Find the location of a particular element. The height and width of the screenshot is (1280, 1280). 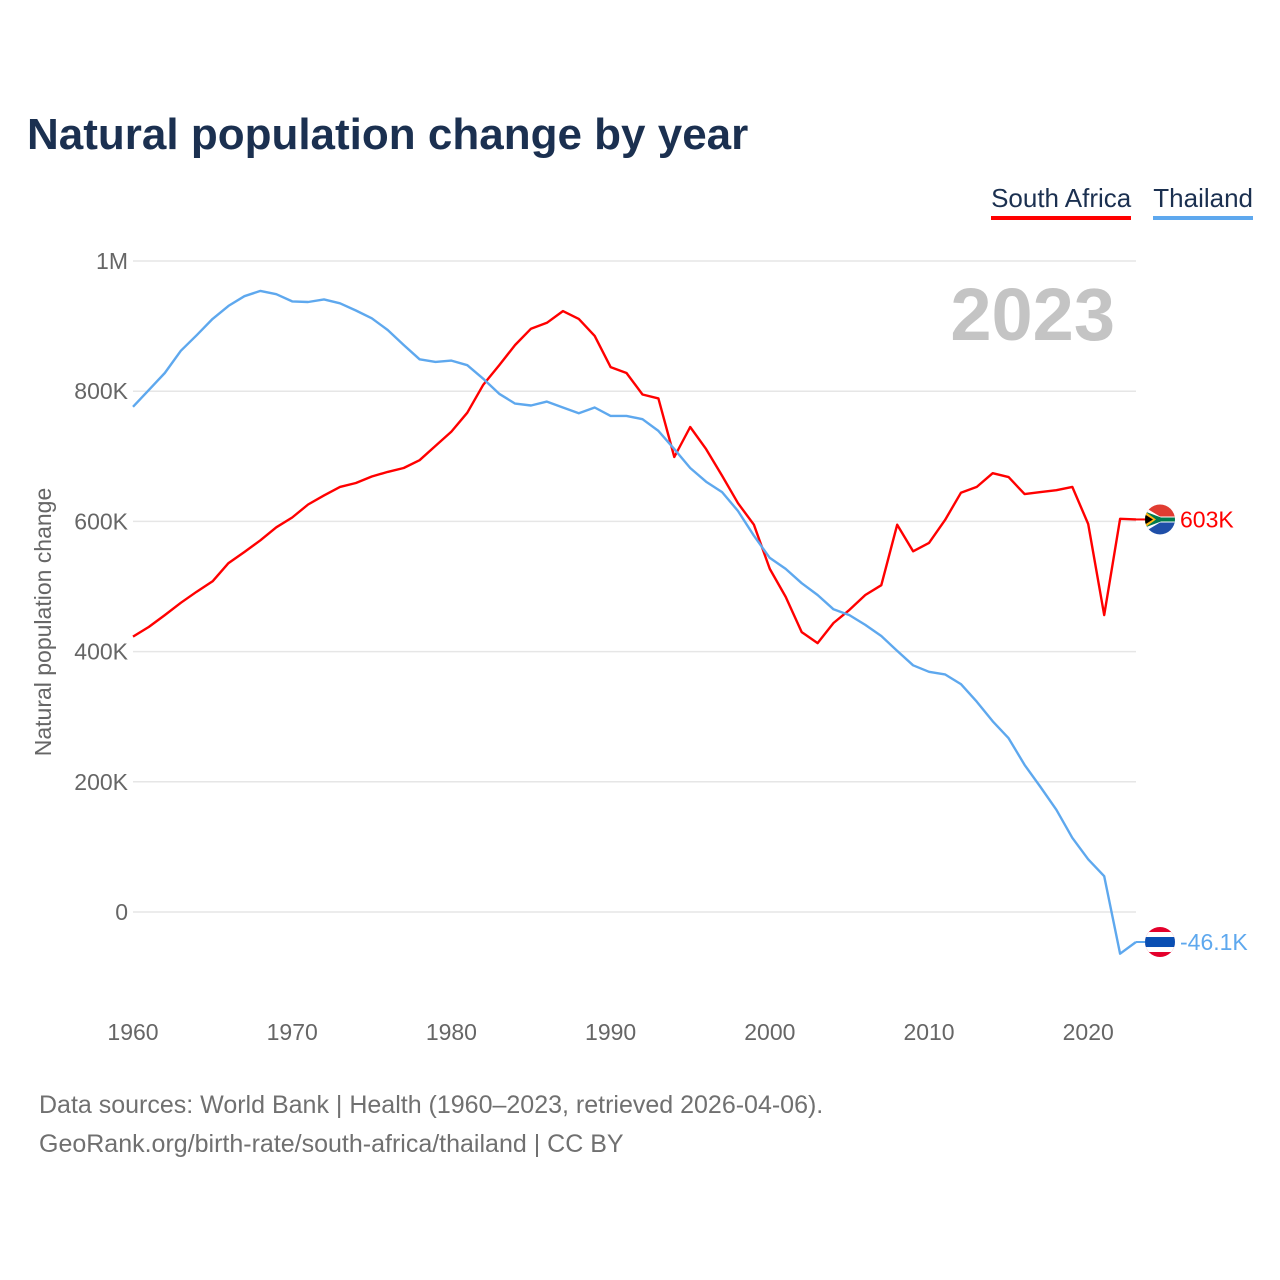

x-tick-label: 1980 is located at coordinates (451, 1032).